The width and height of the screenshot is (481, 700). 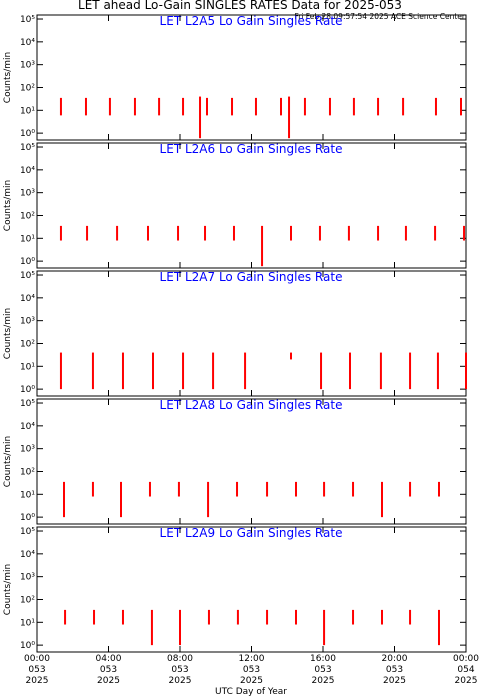 What do you see at coordinates (37, 670) in the screenshot?
I see `x-tick-label: 00:00 053 2025` at bounding box center [37, 670].